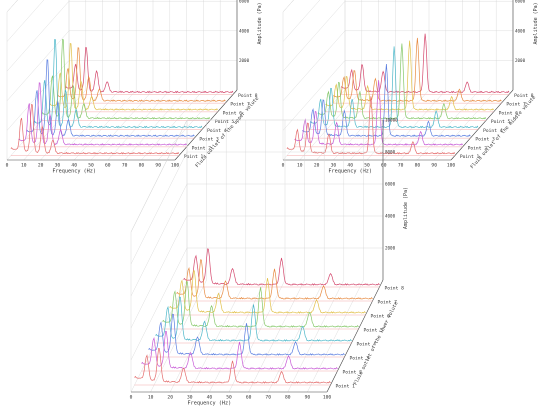 This screenshot has width=550, height=407. Describe the element at coordinates (395, 289) in the screenshot. I see `row-label: Point 8` at that location.